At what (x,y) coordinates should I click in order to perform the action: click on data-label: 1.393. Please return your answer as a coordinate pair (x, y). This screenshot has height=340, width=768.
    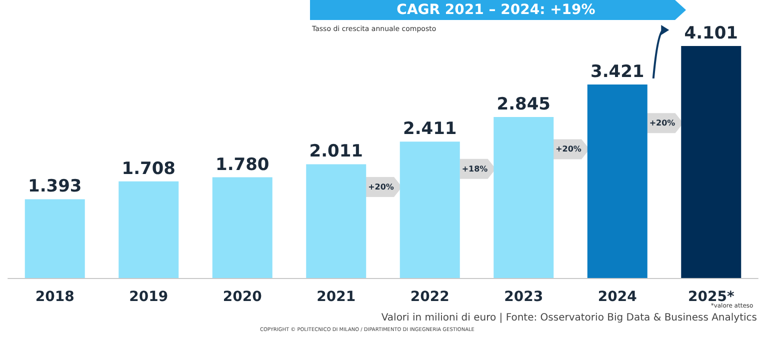
    Looking at the image, I should click on (55, 186).